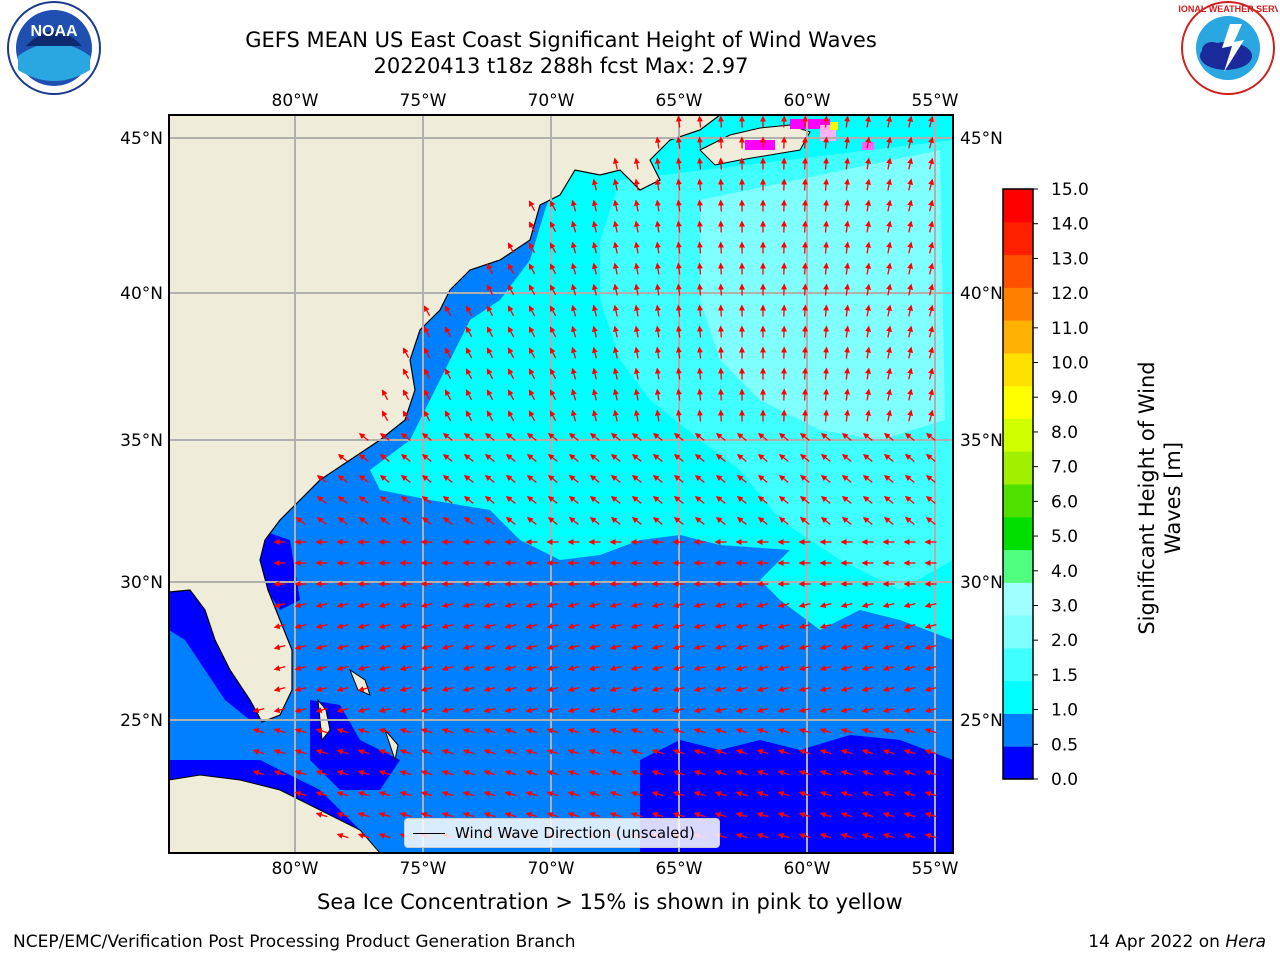 The height and width of the screenshot is (960, 1280). What do you see at coordinates (981, 721) in the screenshot?
I see `lat-label-right: 25°N` at bounding box center [981, 721].